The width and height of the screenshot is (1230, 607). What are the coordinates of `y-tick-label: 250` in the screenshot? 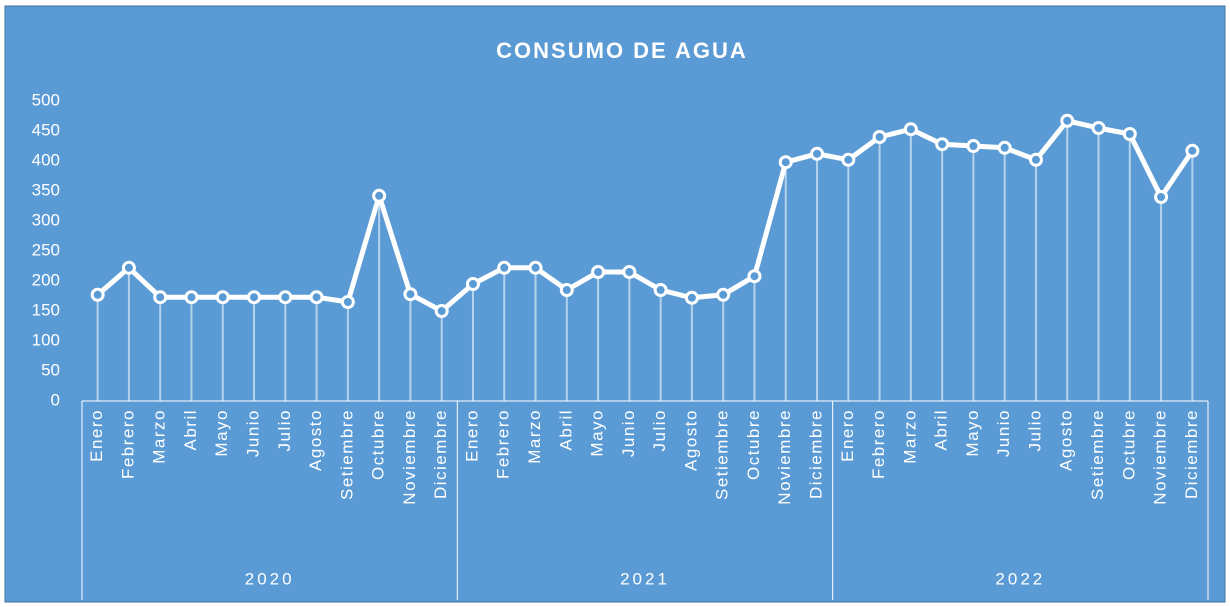 It's located at (46, 249).